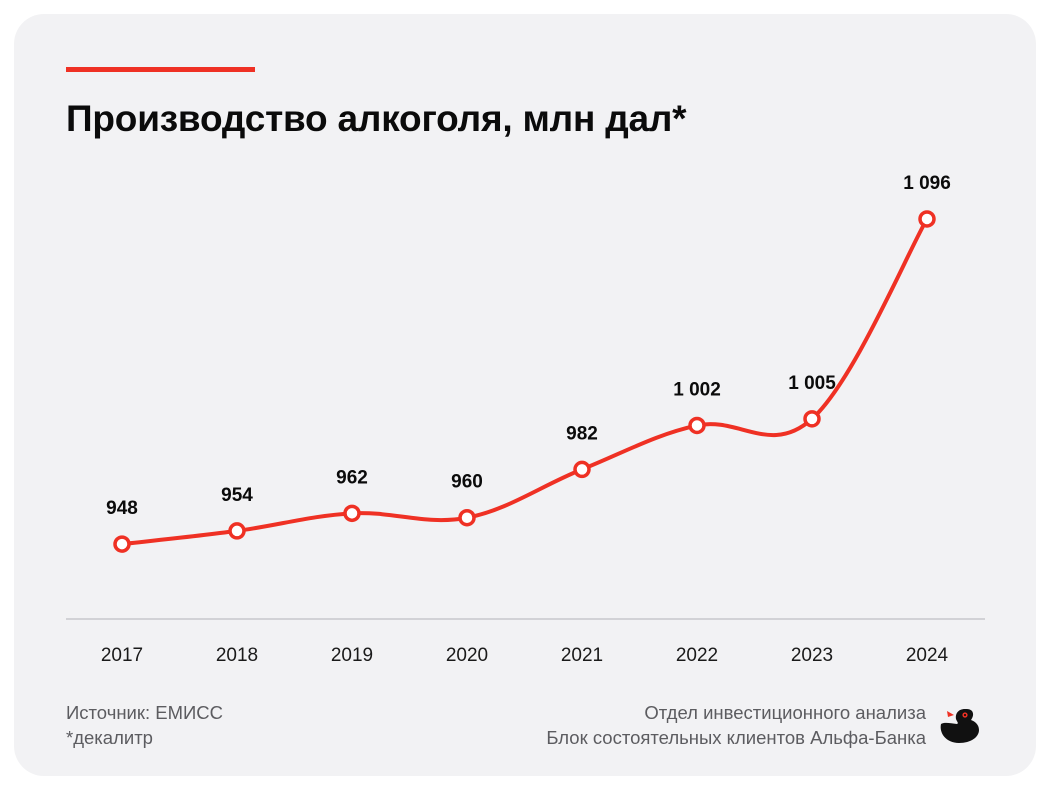 Image resolution: width=1052 pixels, height=791 pixels. Describe the element at coordinates (467, 482) in the screenshot. I see `data-label-2020: 960` at that location.